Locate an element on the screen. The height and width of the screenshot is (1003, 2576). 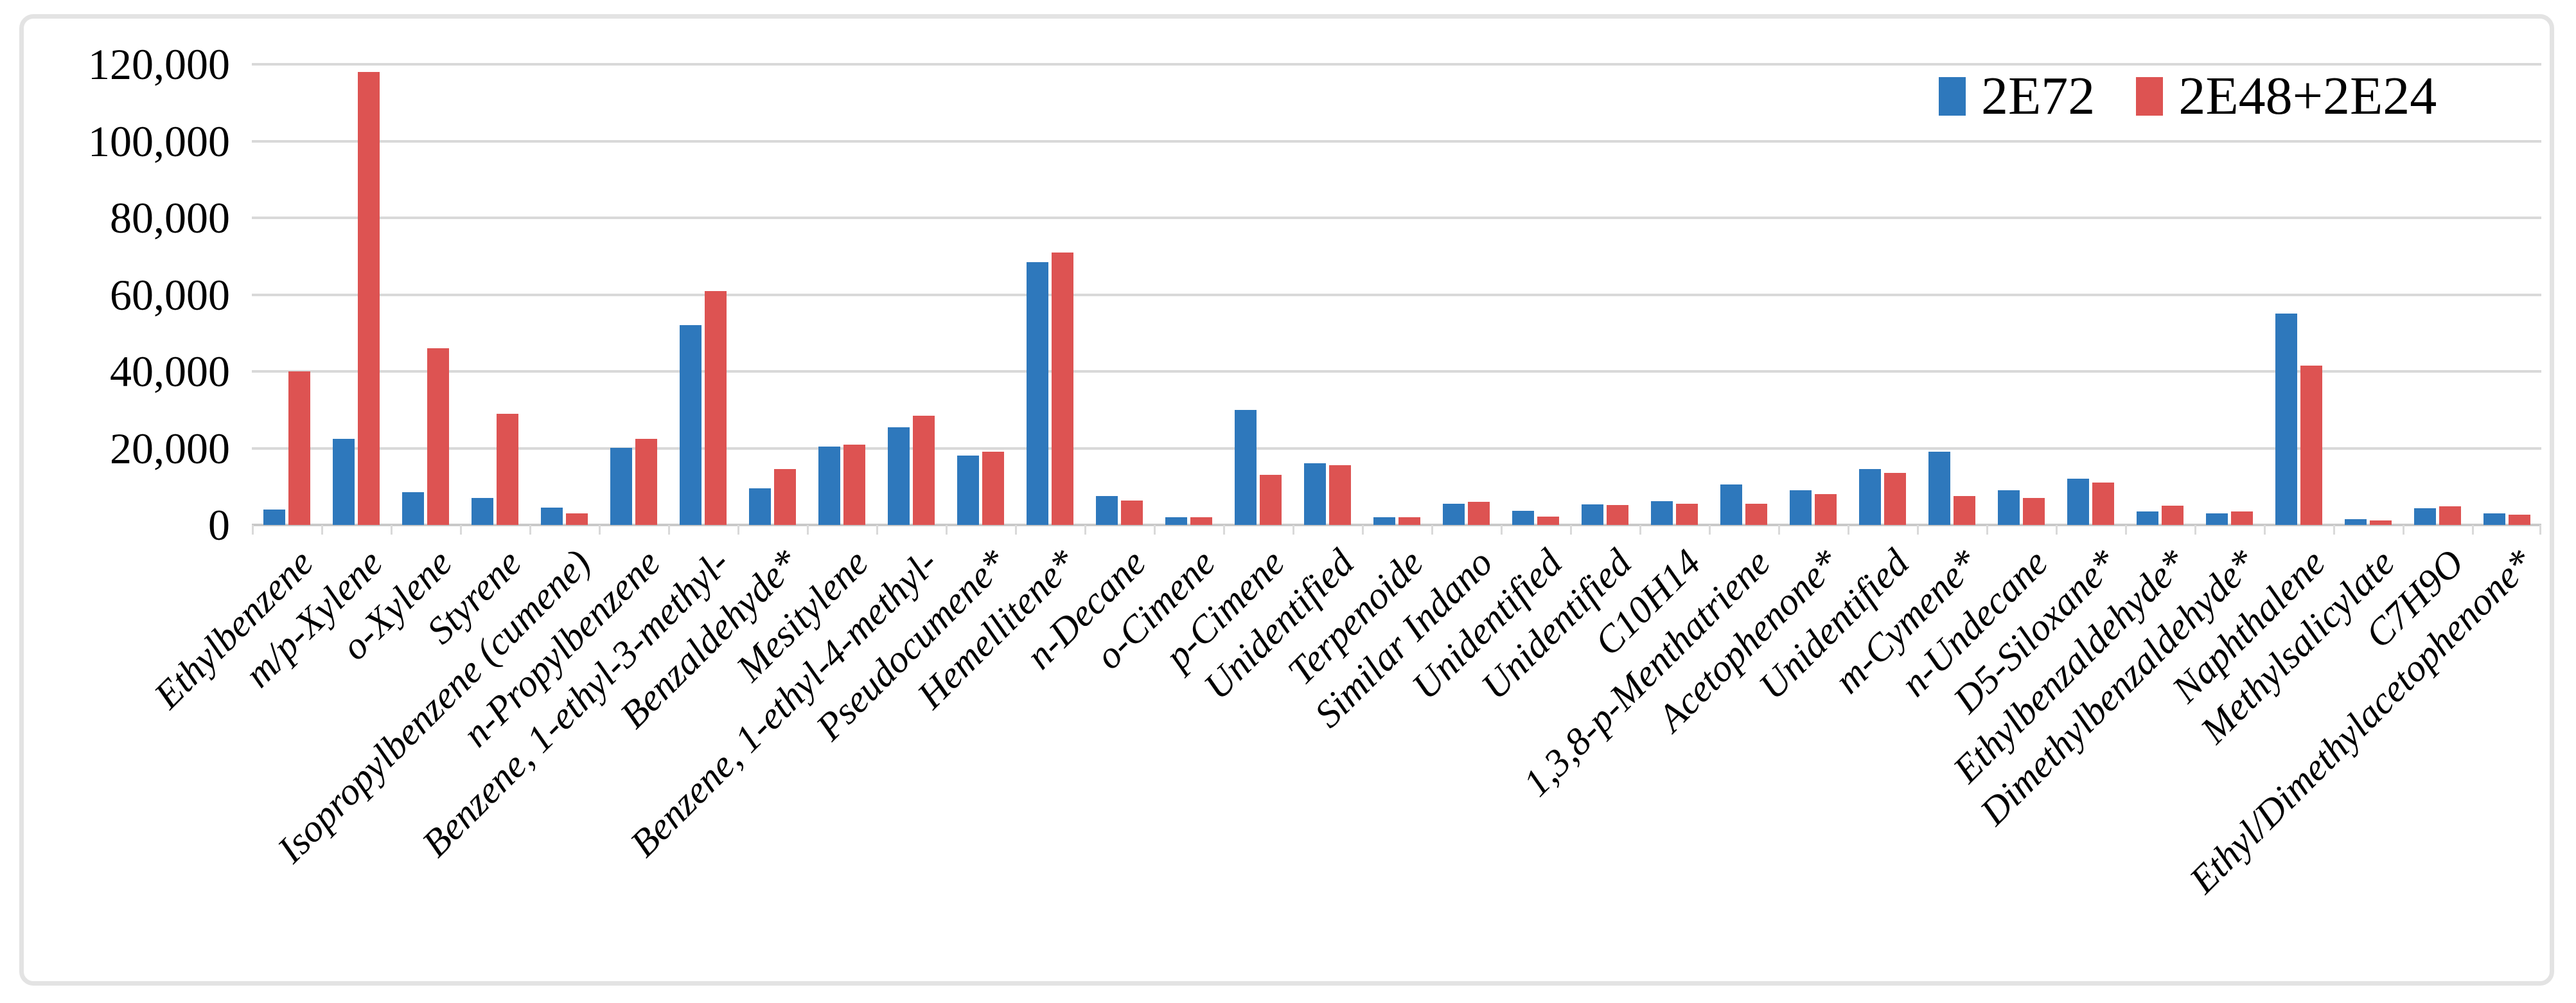
legend-item-2e72: 2E72 is located at coordinates (2017, 96).